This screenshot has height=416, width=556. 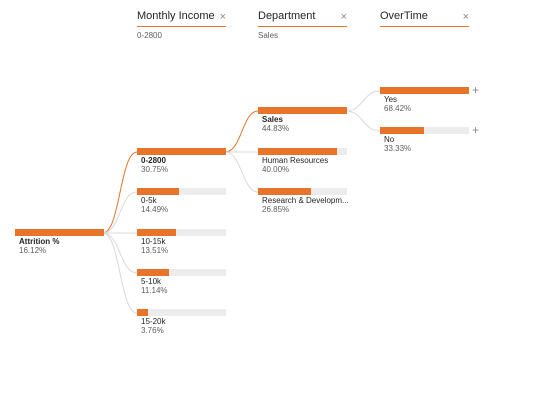 I want to click on level-filter-value: Sales, so click(x=268, y=35).